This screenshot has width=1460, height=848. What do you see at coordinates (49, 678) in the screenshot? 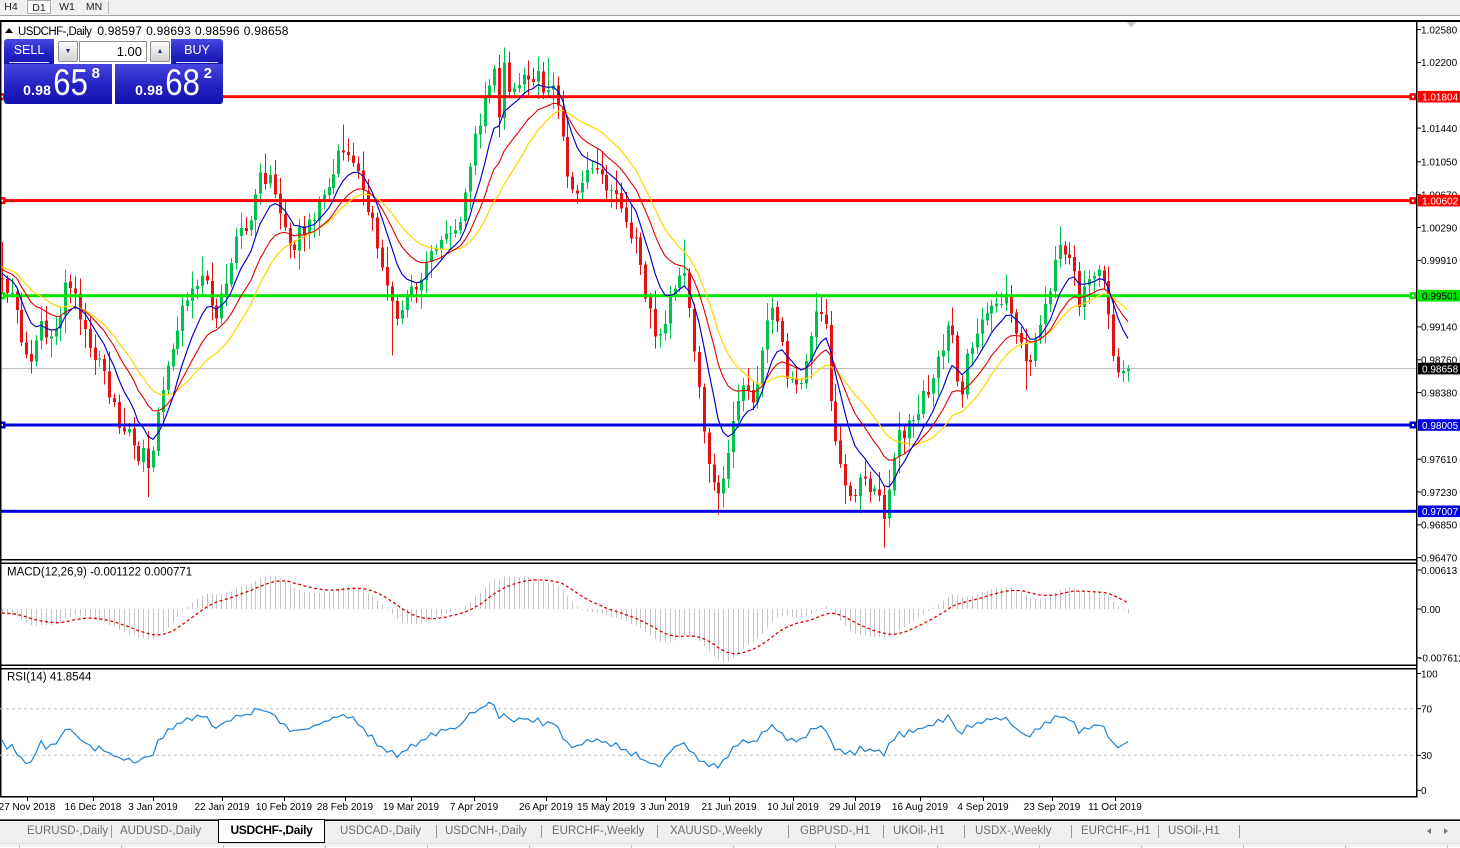
I see `svg-text: RSI(14) 41.8544` at bounding box center [49, 678].